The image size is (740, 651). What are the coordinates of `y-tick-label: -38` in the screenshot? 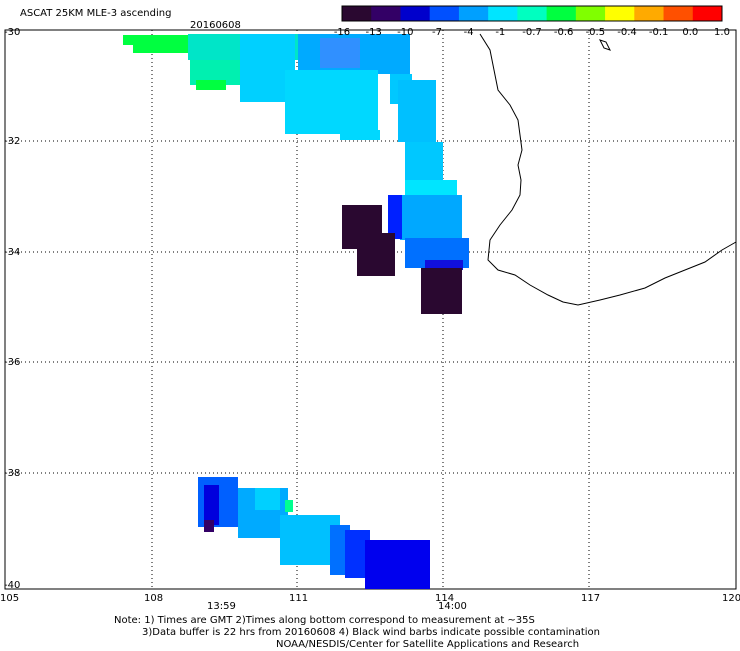 It's located at (12, 473).